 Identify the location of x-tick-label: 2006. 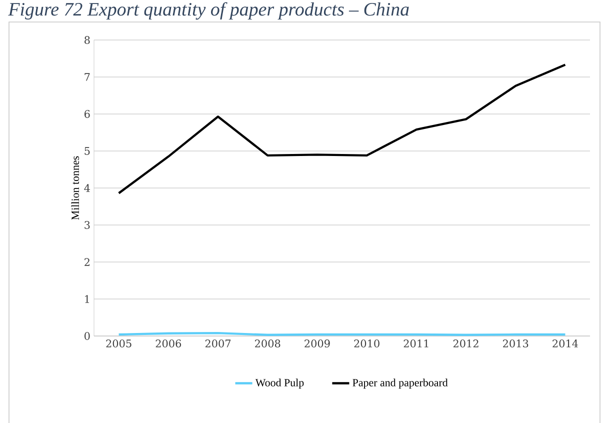
(169, 344).